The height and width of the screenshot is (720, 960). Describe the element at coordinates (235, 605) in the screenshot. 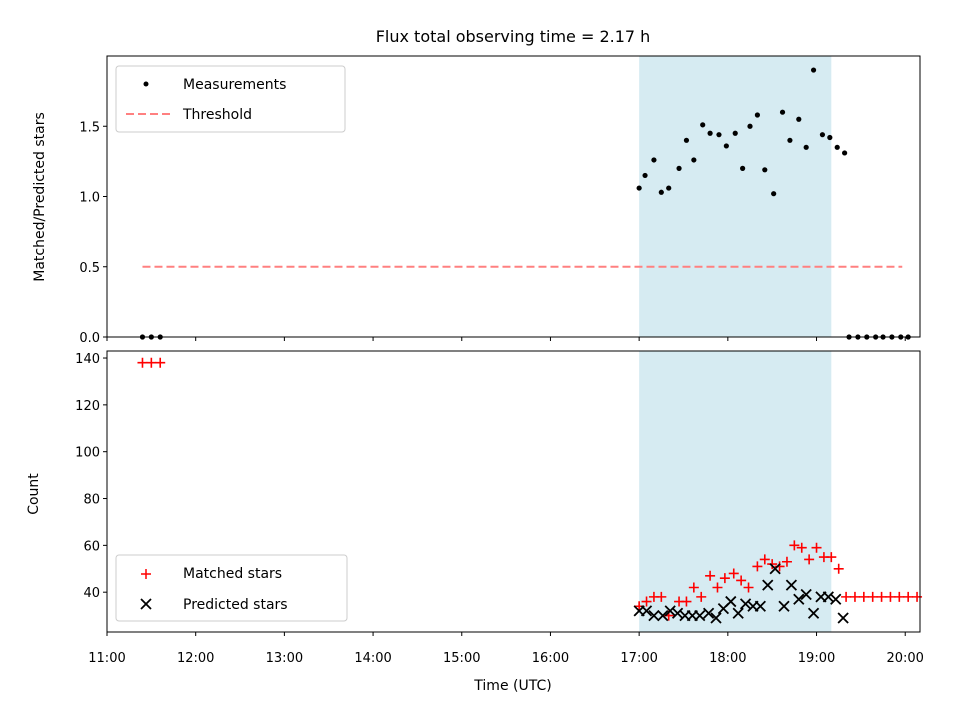

I see `legend-label-predicted-stars: Predicted stars` at that location.